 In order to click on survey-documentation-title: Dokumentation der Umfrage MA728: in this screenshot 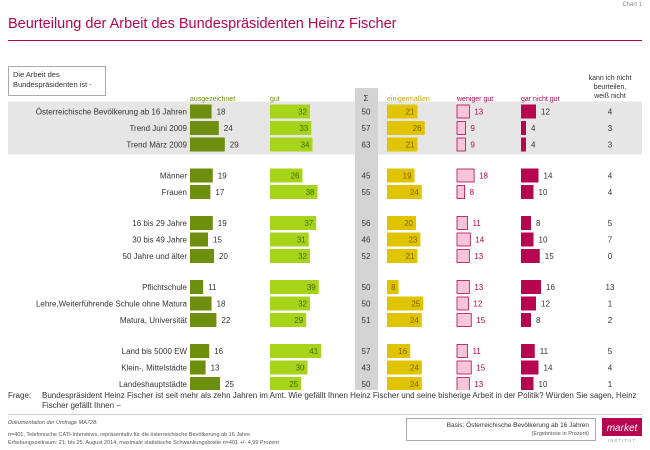, I will do `click(53, 423)`.